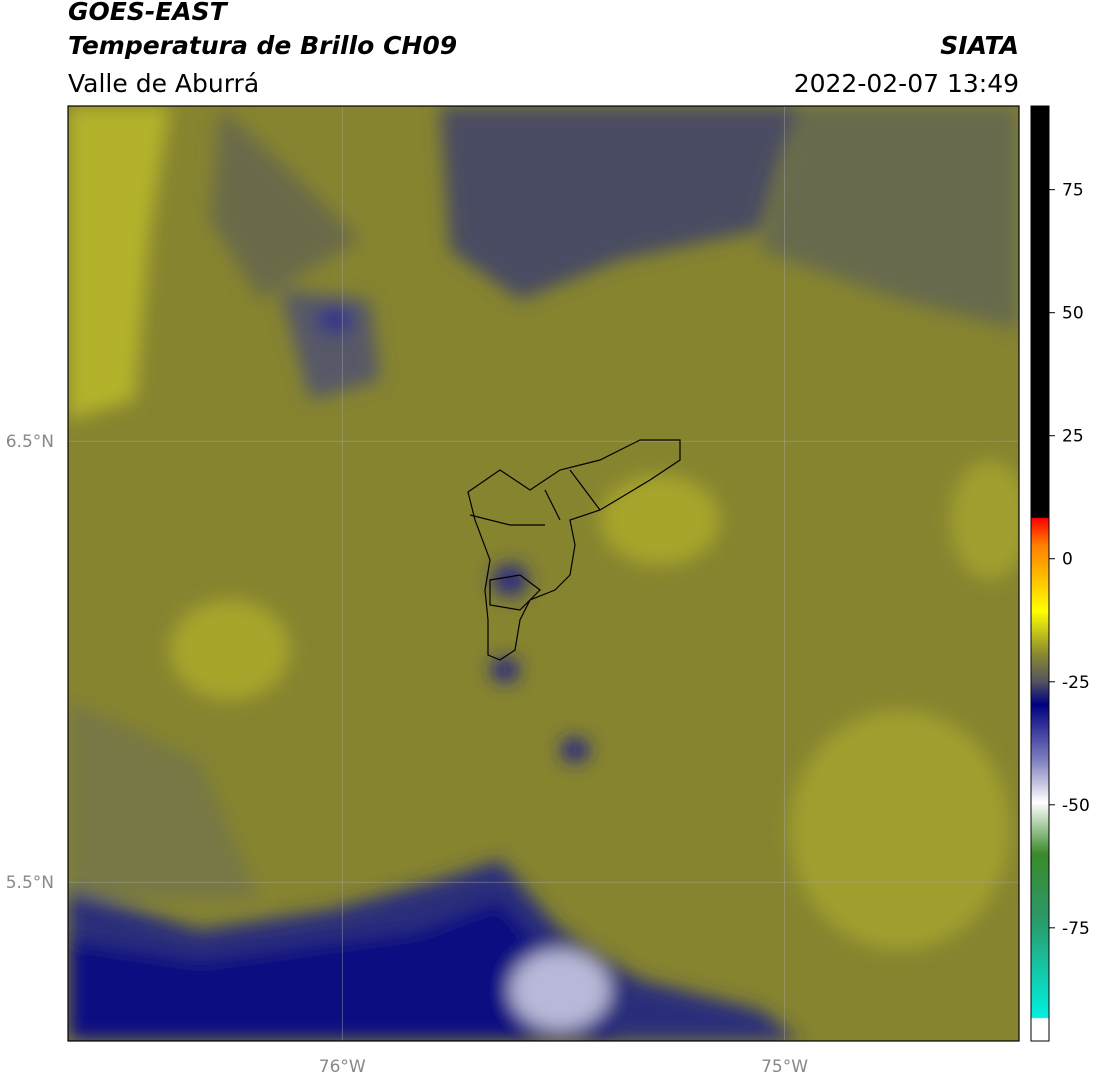 The width and height of the screenshot is (1094, 1078). What do you see at coordinates (1073, 314) in the screenshot?
I see `colorbar-tick-label: 50` at bounding box center [1073, 314].